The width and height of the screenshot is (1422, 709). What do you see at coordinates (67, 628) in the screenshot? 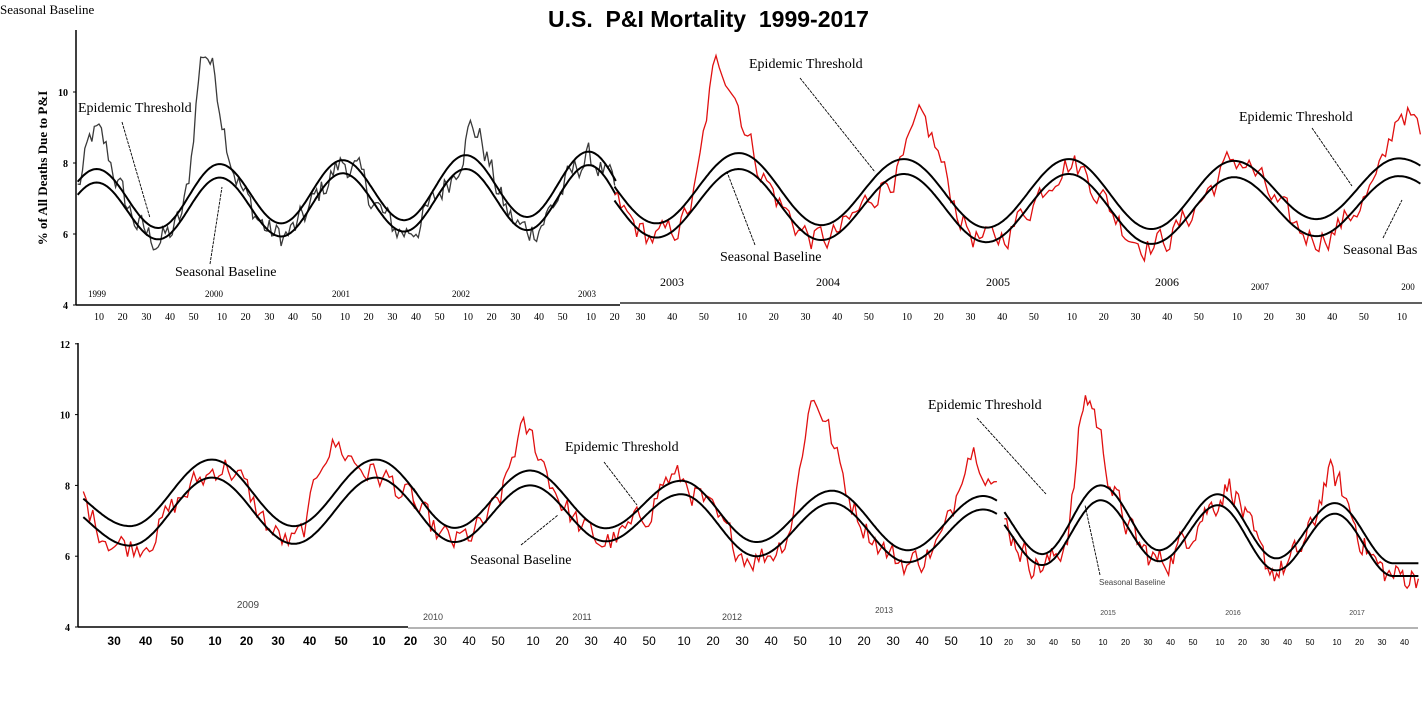
I see `y-tick-label: 4` at bounding box center [67, 628].